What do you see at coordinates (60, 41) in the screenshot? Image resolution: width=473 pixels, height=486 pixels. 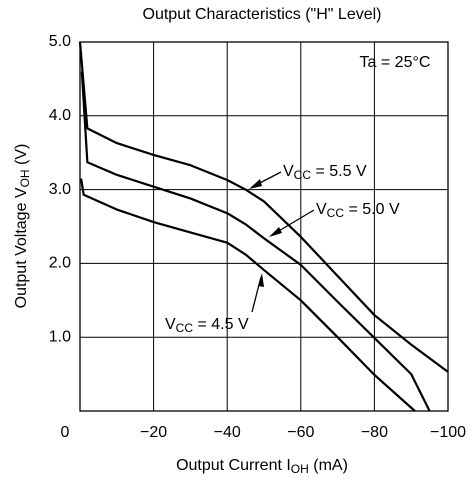 I see `y-tick-label: 5.0` at bounding box center [60, 41].